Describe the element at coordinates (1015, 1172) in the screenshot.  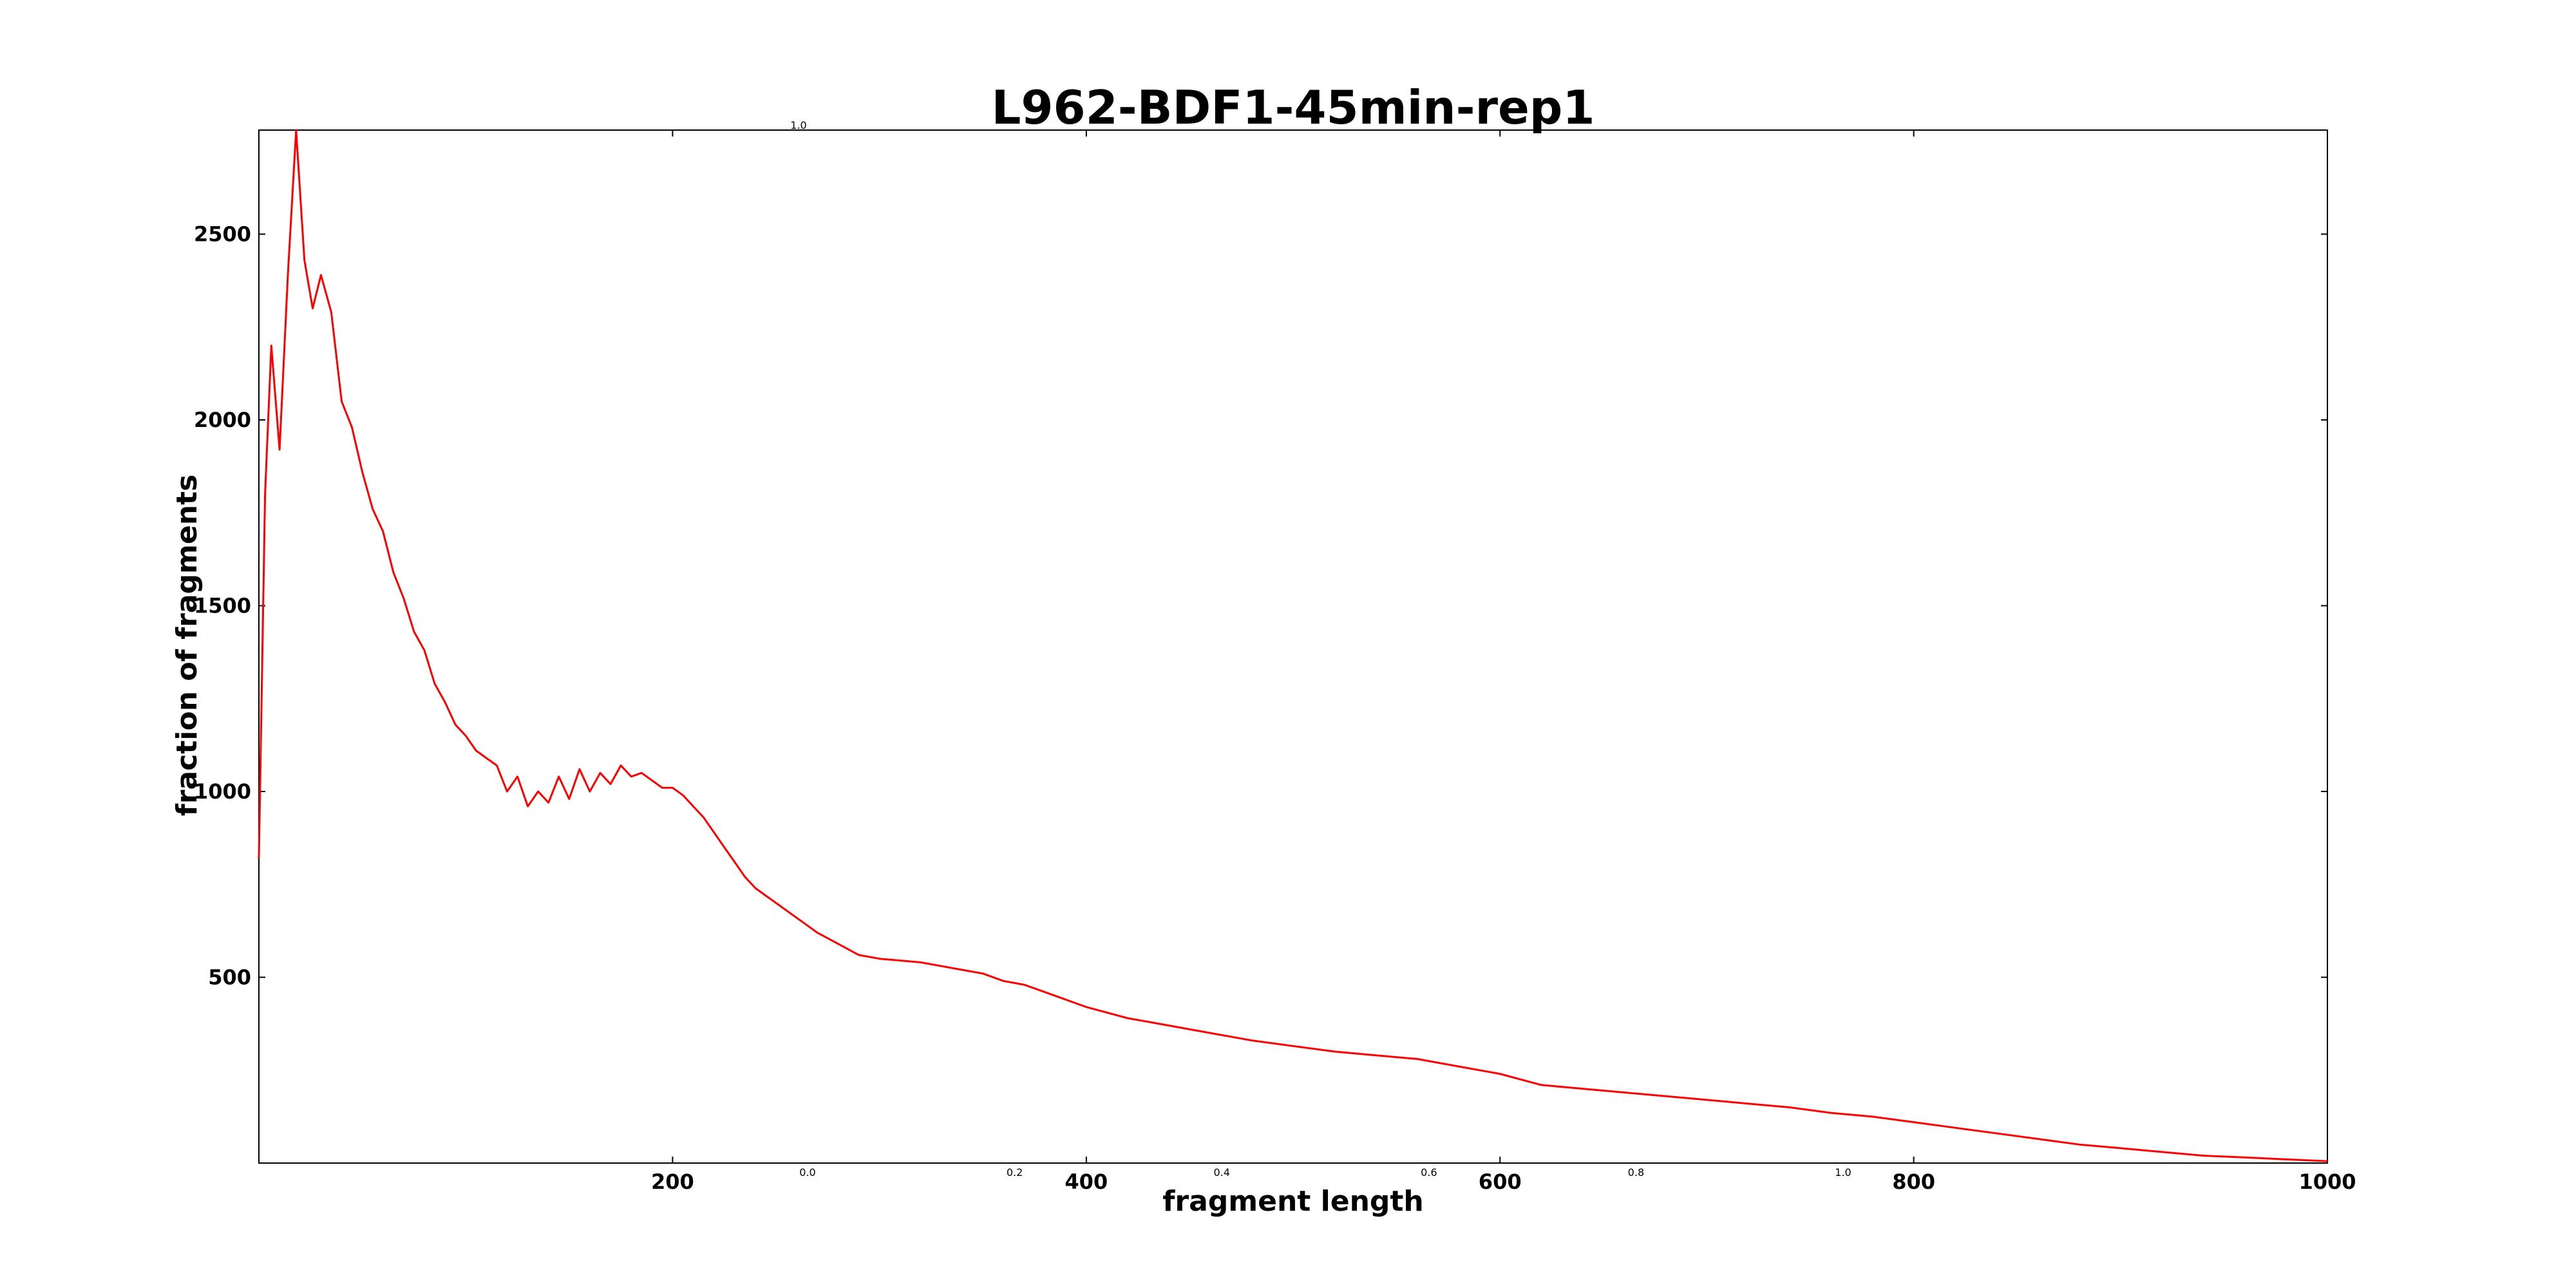
I see `artifact-tick-label: 0.2` at that location.